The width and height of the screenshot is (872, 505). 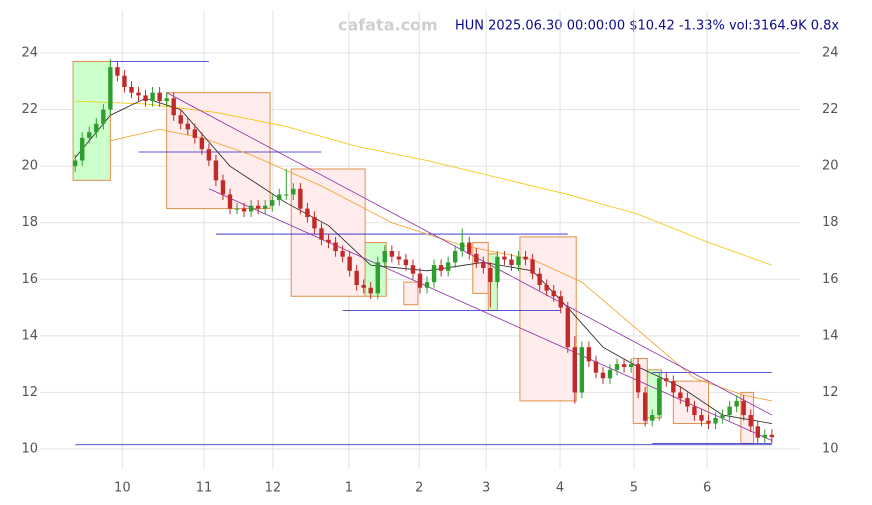 What do you see at coordinates (29, 166) in the screenshot?
I see `y-tick-label: 20` at bounding box center [29, 166].